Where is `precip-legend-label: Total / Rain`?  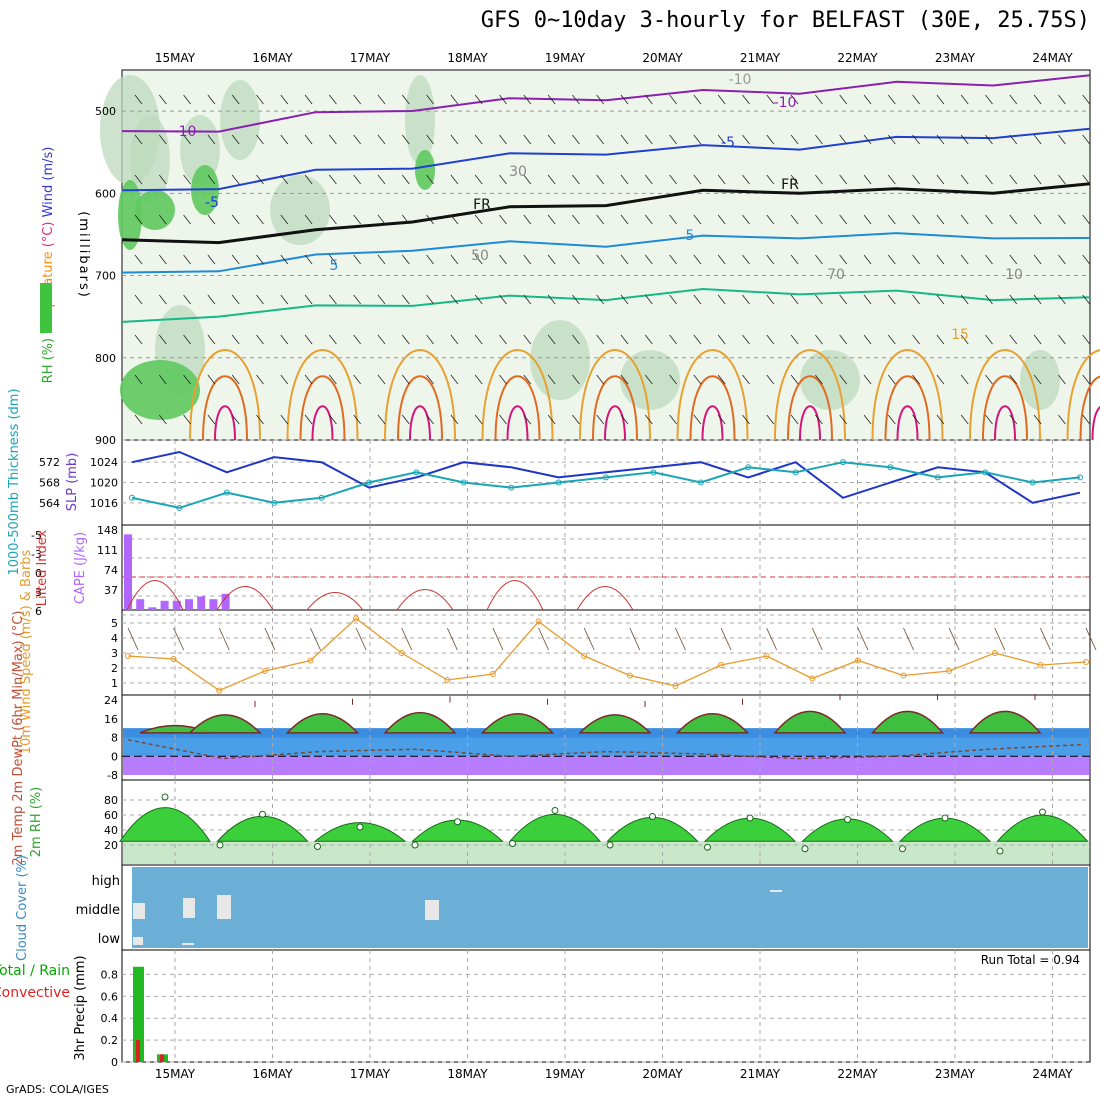 precip-legend-label: Total / Rain is located at coordinates (35, 971).